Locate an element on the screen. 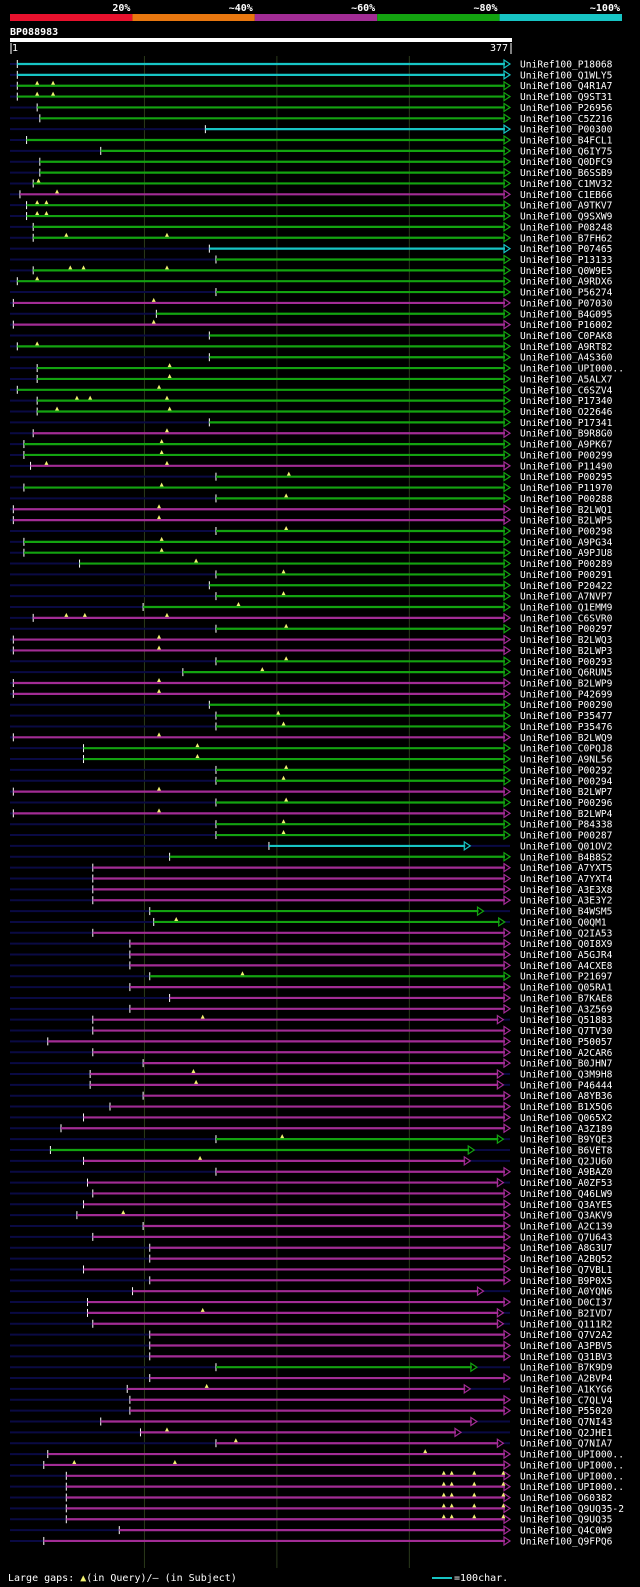 The width and height of the screenshot is (640, 1587). hit-row: UniRef100_P17340 is located at coordinates (311, 401).